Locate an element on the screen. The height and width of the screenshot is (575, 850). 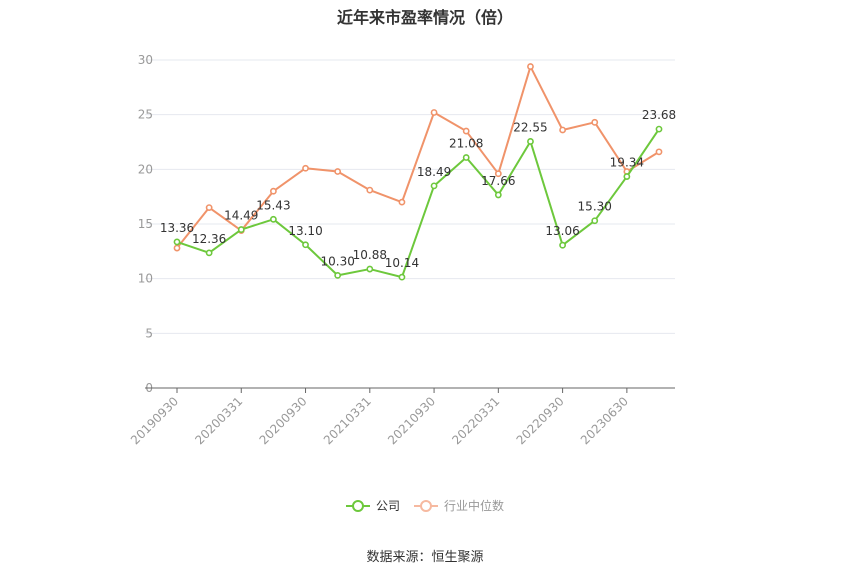
x-tick-label: 20190930 is located at coordinates (154, 420).